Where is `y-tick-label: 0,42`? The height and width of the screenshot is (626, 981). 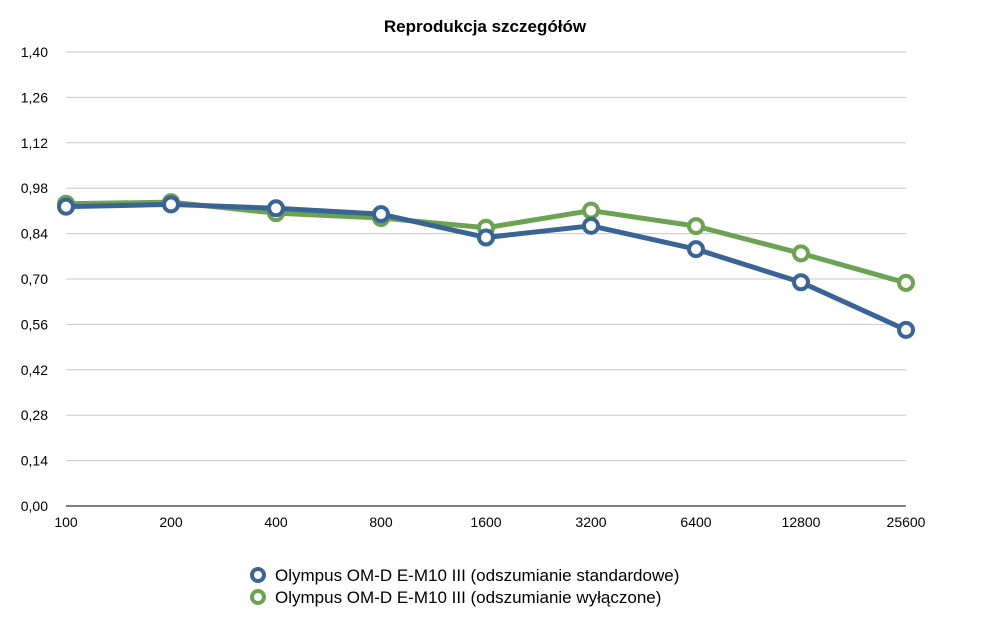
y-tick-label: 0,42 is located at coordinates (34, 370).